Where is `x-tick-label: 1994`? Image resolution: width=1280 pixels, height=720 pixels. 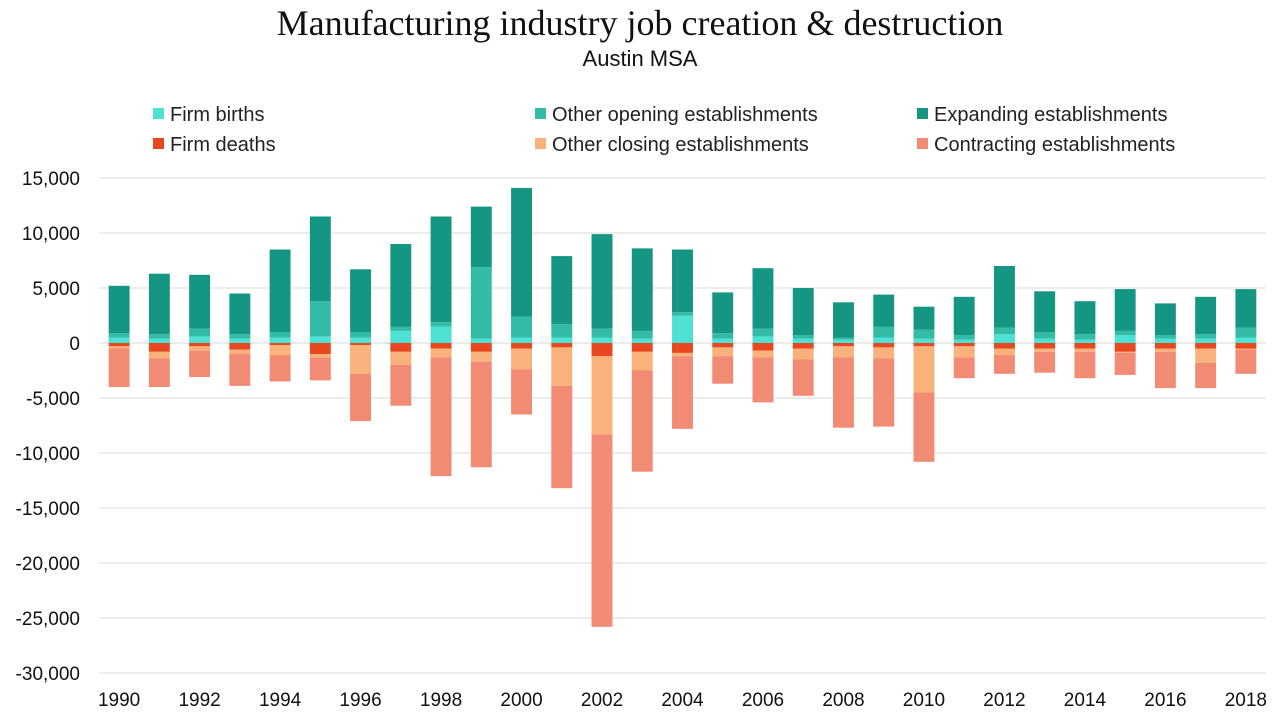
x-tick-label: 1994 is located at coordinates (280, 700).